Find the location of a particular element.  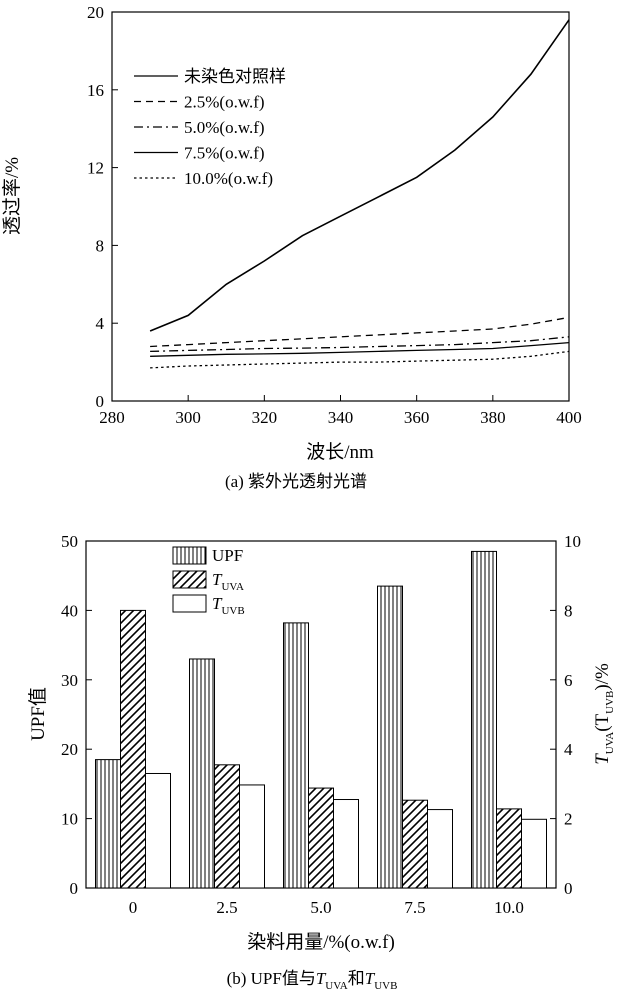

x-tick-label-b: 5.0 is located at coordinates (320, 907).